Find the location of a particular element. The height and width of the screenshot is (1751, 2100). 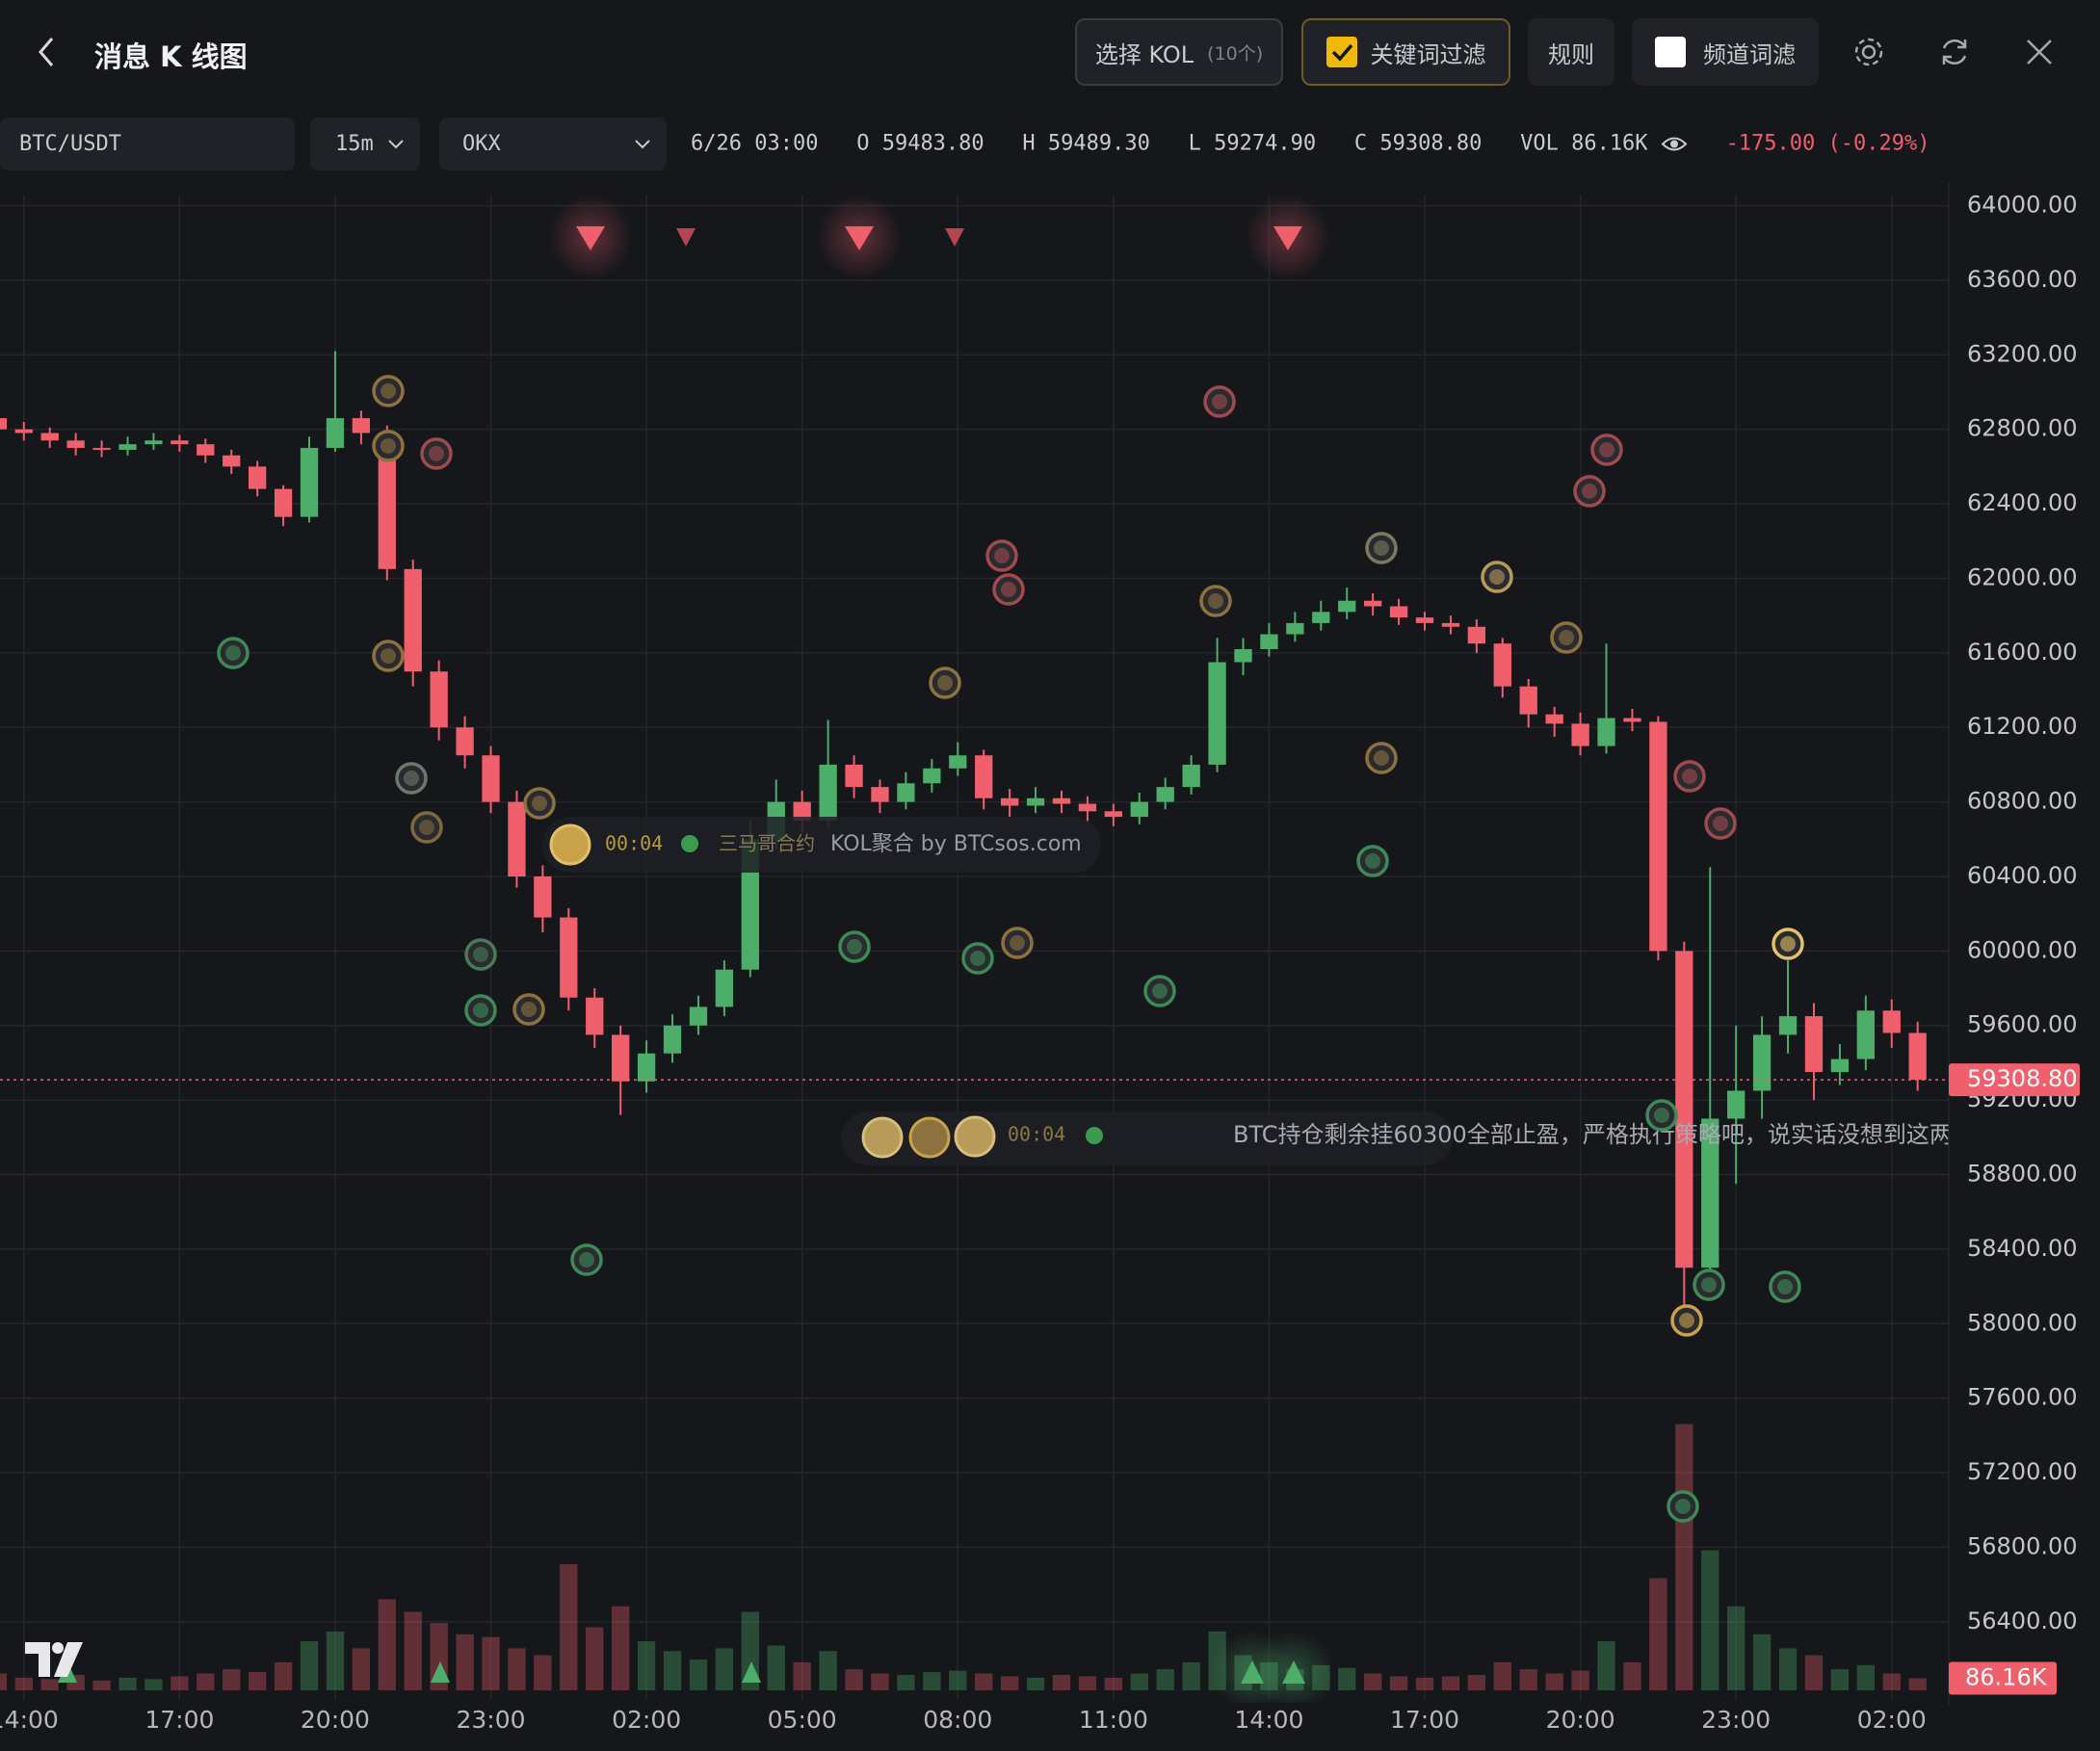

last-price-label: 59308.80 is located at coordinates (2023, 1078).